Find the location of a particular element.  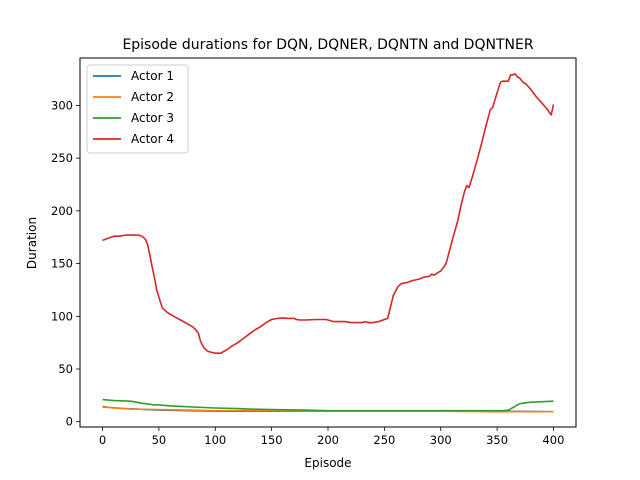

x-axis-label: Episode is located at coordinates (327, 463).